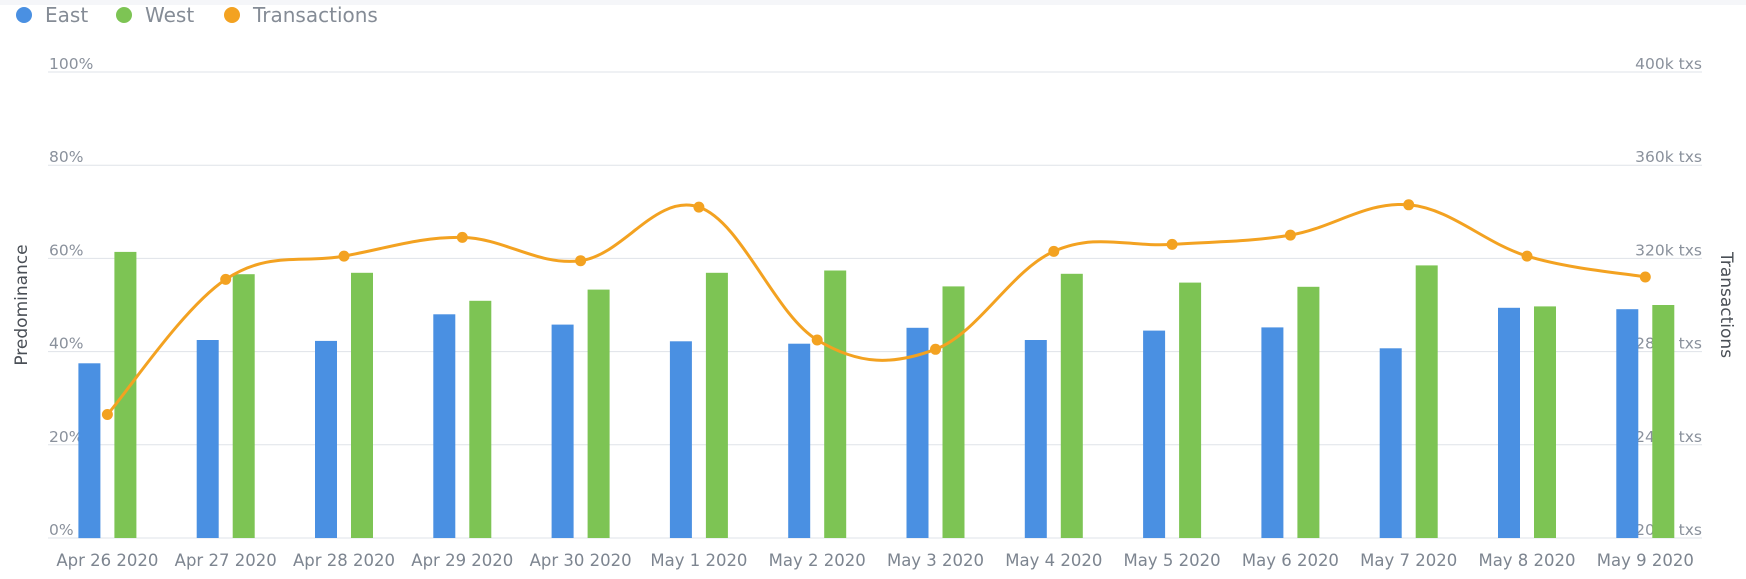  I want to click on left-axis-ticks: 0% 20% 40% 60% 80% 100%, so click(71, 297).